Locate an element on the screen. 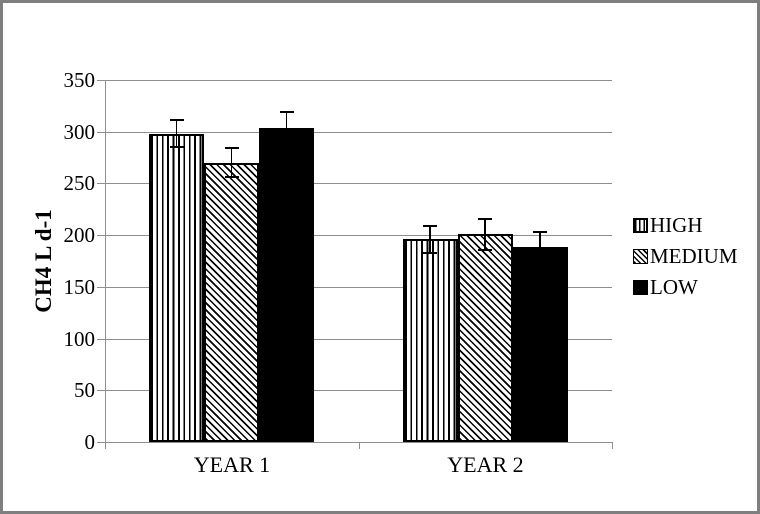 The width and height of the screenshot is (760, 514). y-tick-label: 300 is located at coordinates (79, 132).